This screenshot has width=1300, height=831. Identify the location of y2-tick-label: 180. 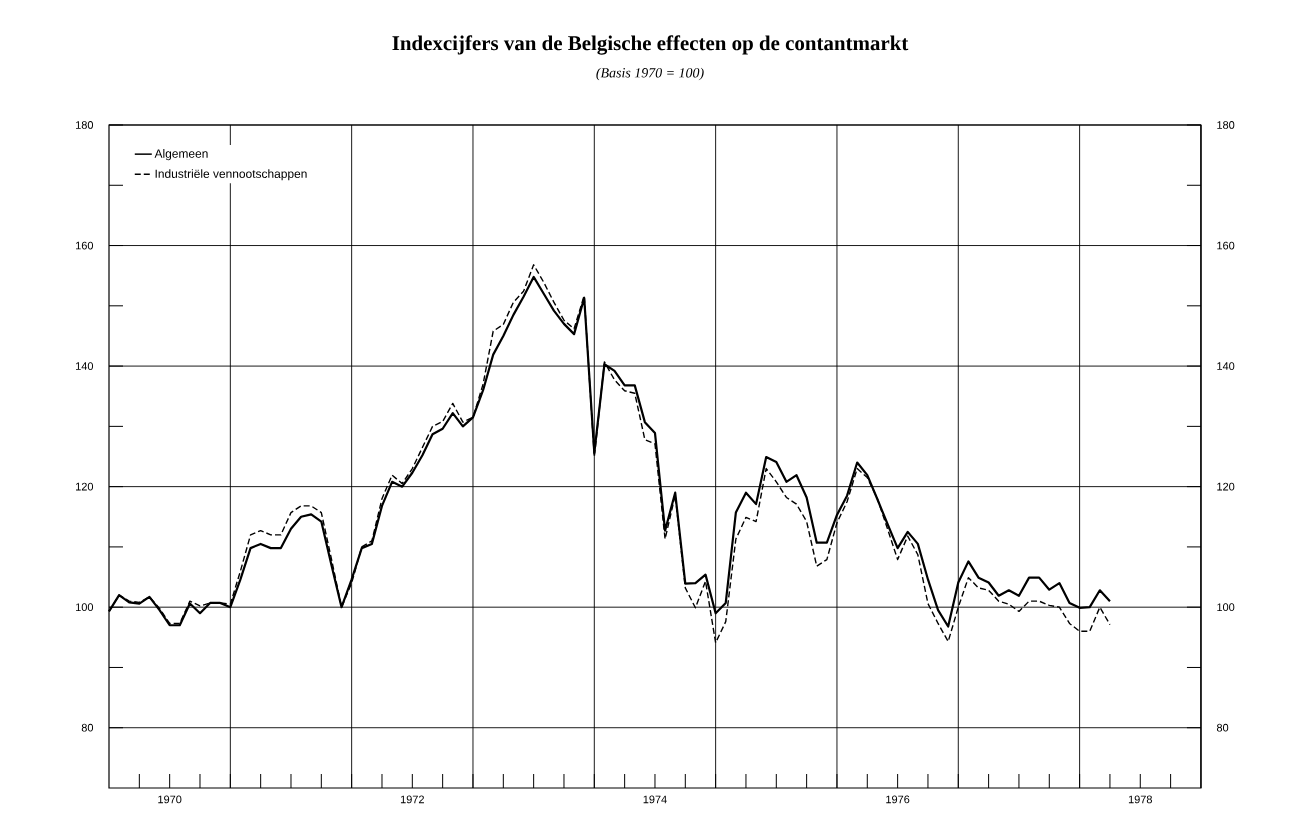
(1226, 125).